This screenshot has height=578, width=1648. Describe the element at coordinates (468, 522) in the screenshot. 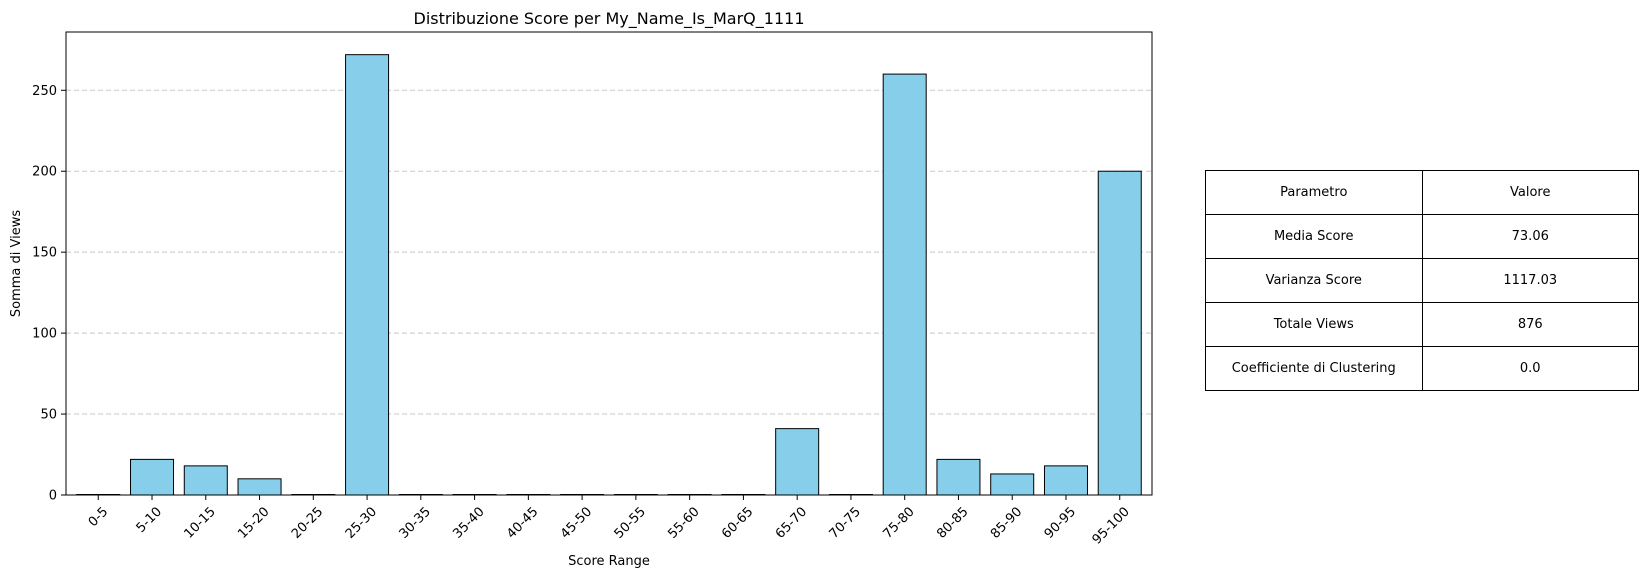

I see `x-tick-label: 35-40` at that location.